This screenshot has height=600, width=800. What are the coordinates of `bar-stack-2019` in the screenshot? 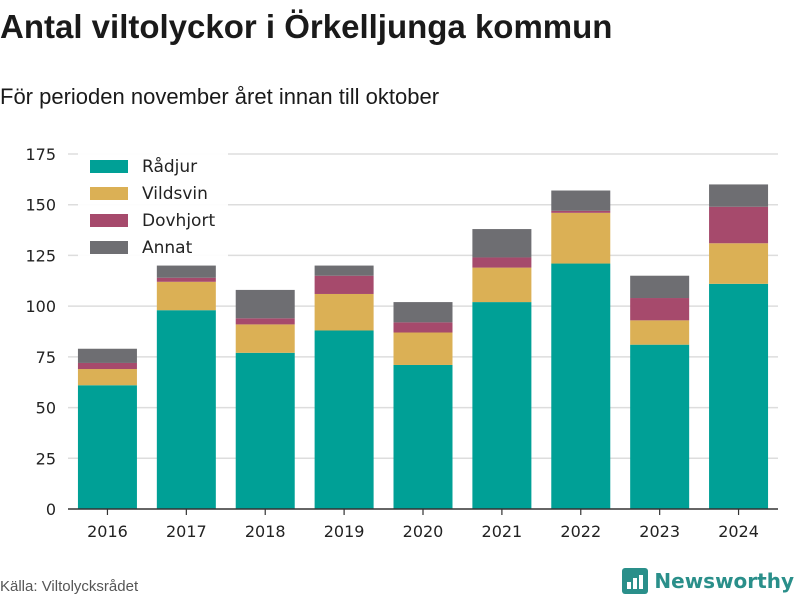 It's located at (344, 387).